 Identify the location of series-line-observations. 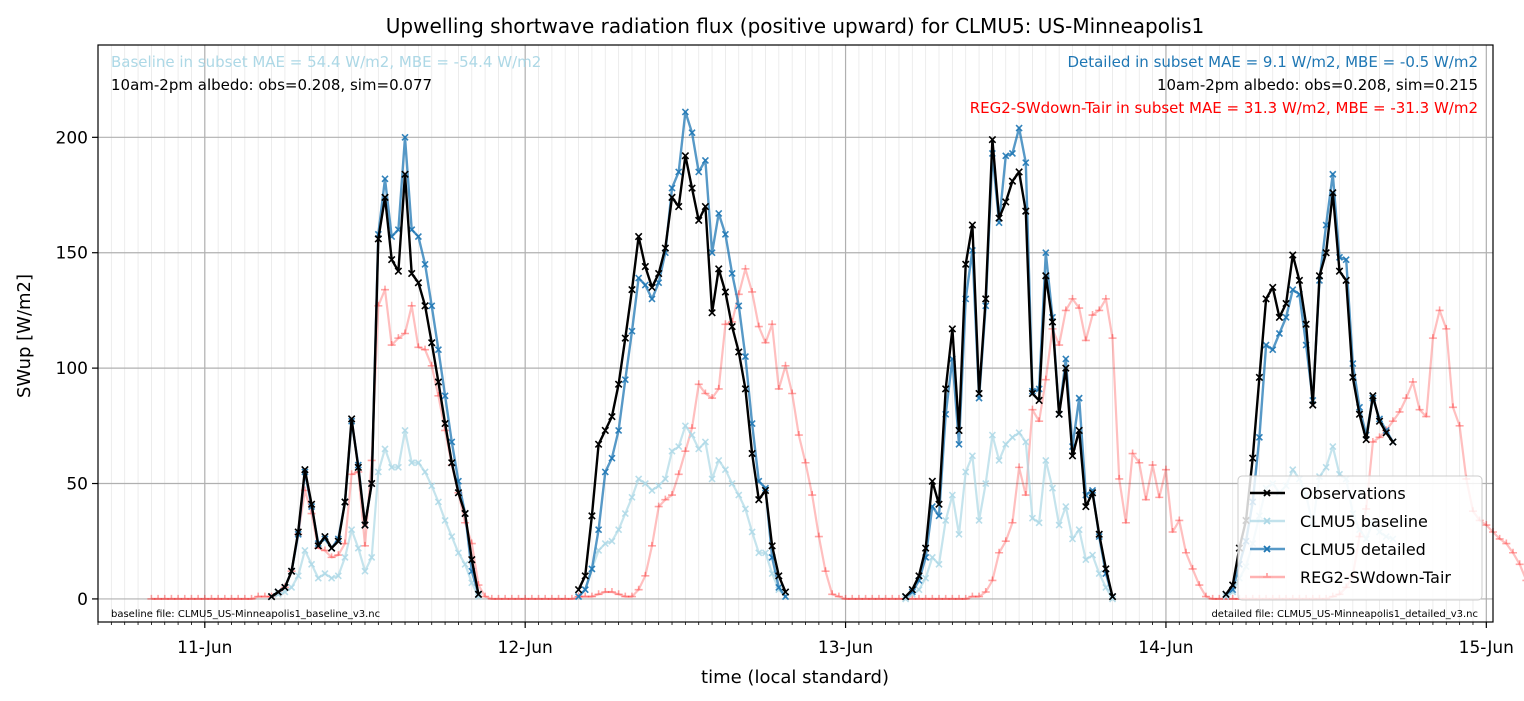
(375, 385).